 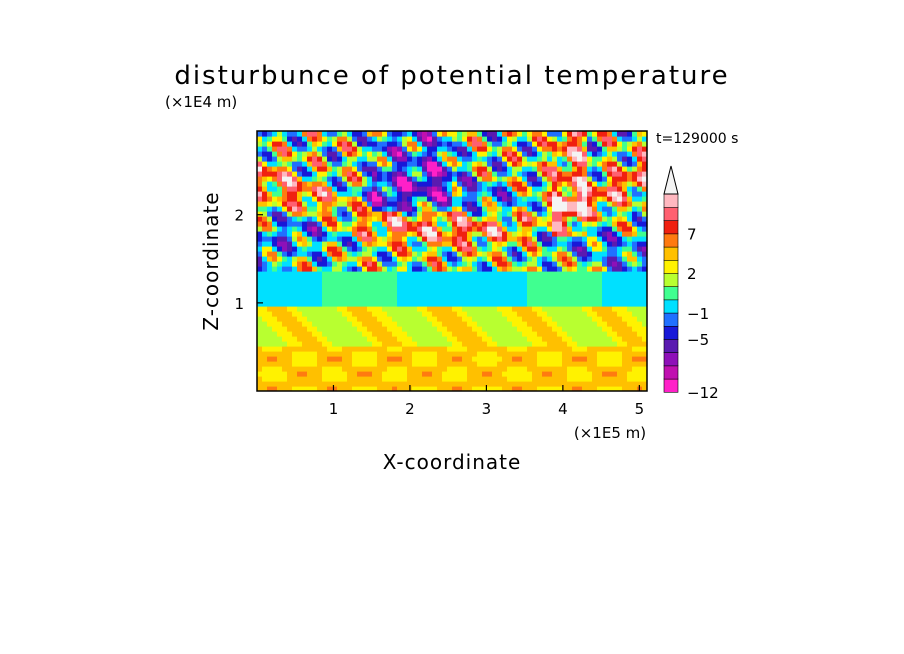 What do you see at coordinates (610, 433) in the screenshot?
I see `x-unit-label: (×1E5 m)` at bounding box center [610, 433].